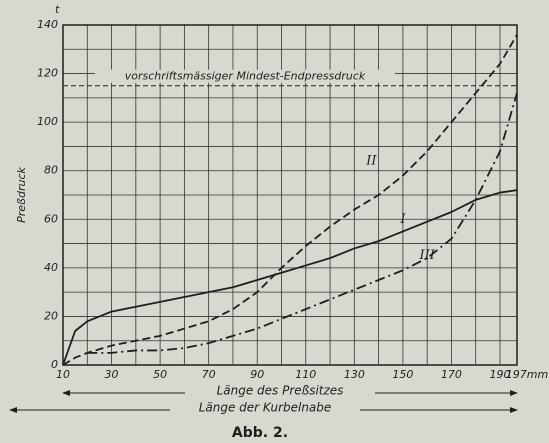  I want to click on x-tick-label: 110, so click(305, 374).